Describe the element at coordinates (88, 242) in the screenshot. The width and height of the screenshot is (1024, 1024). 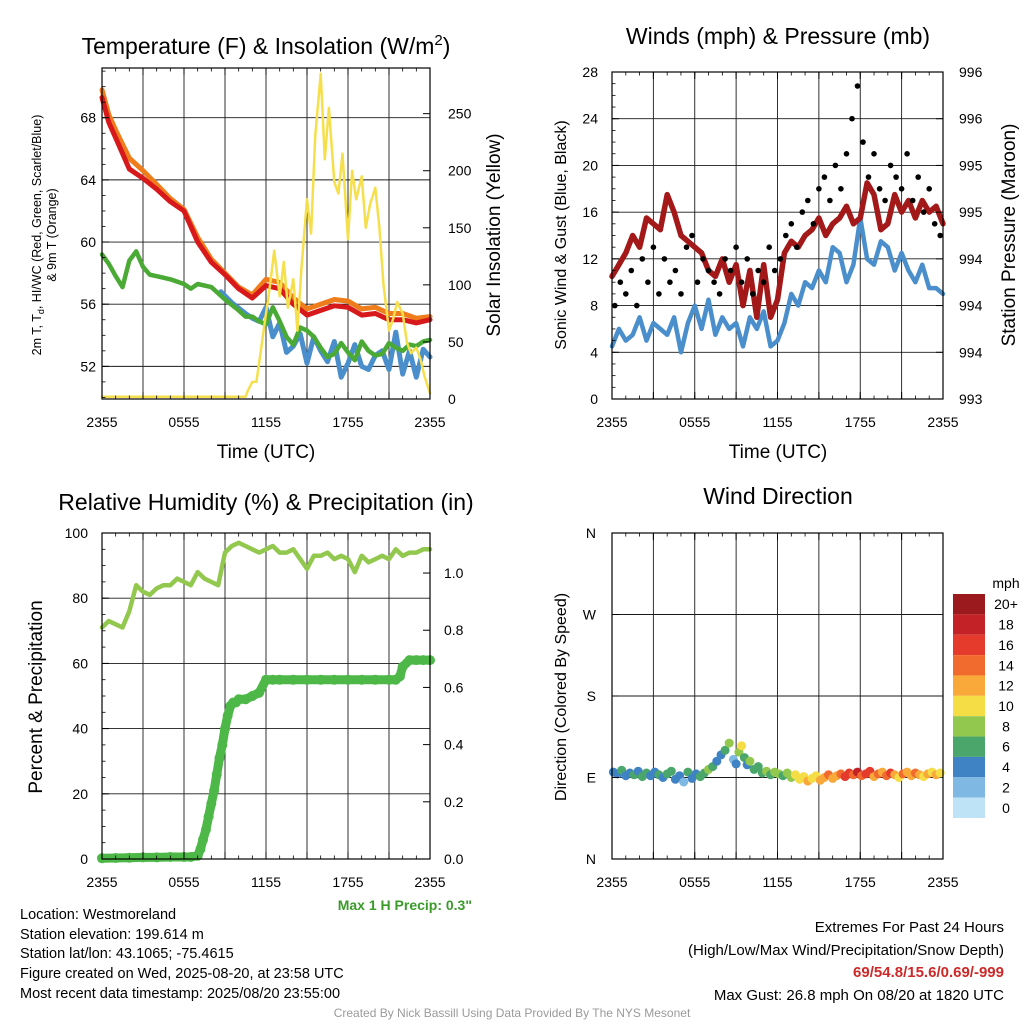
I see `temperature-ytick-label: 60` at that location.